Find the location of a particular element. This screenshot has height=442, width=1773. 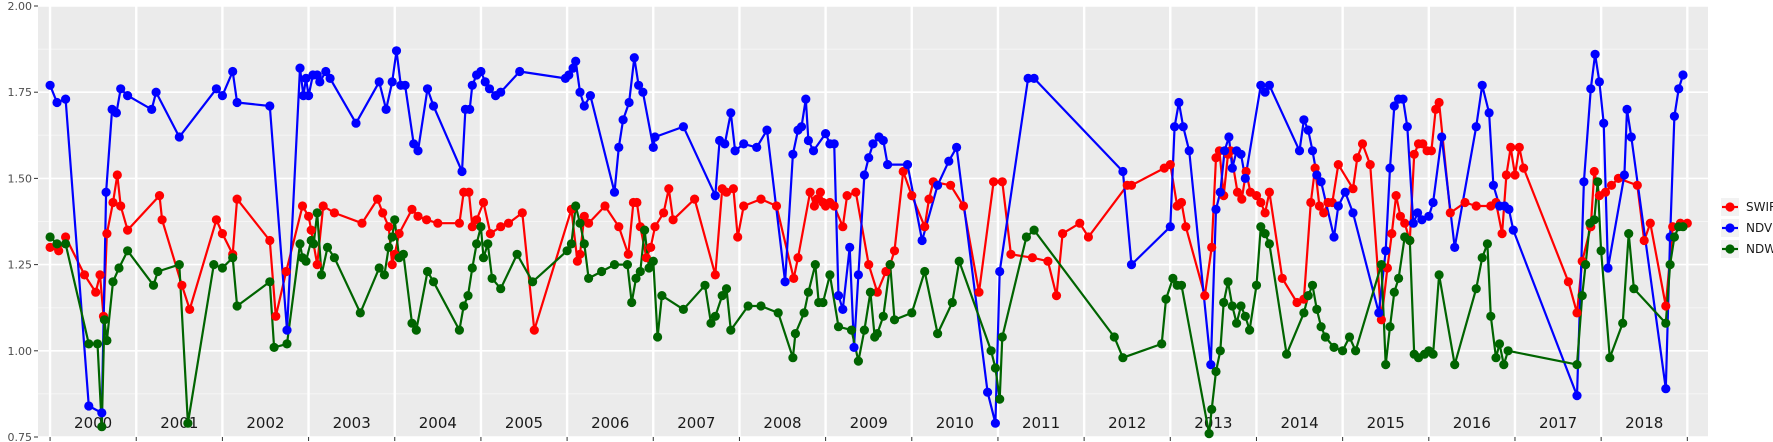

year-label: 2003 is located at coordinates (352, 423).